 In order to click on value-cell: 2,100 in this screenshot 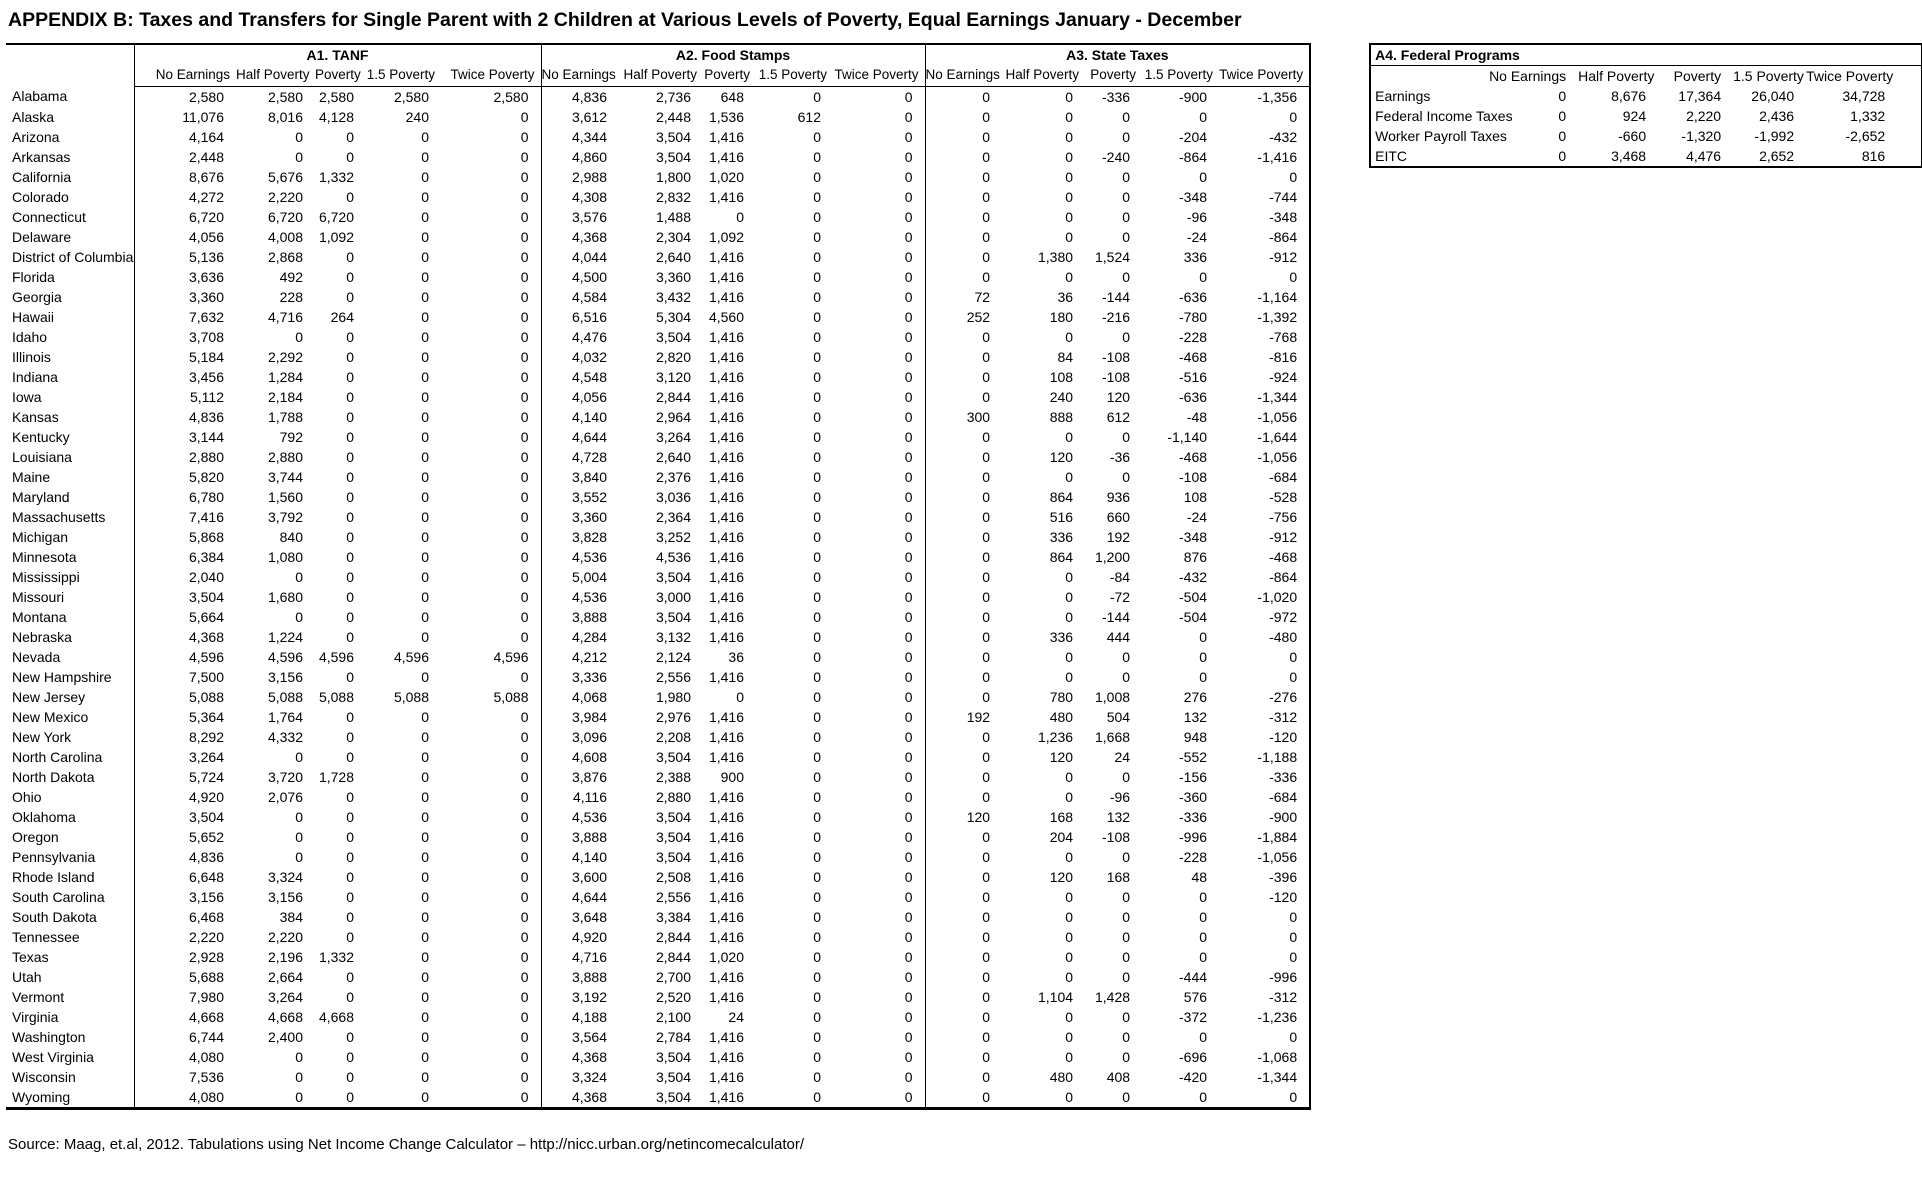, I will do `click(673, 1016)`.